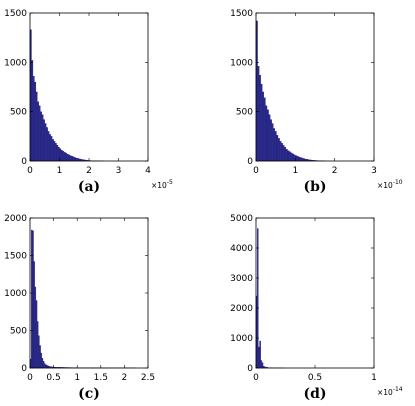  Describe the element at coordinates (148, 378) in the screenshot. I see `x-tick-label: 2.5` at that location.